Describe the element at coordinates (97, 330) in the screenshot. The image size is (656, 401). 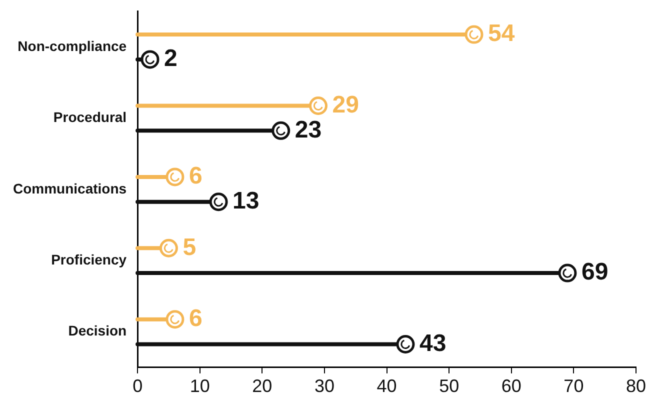
I see `y-tick-label: Decision` at that location.